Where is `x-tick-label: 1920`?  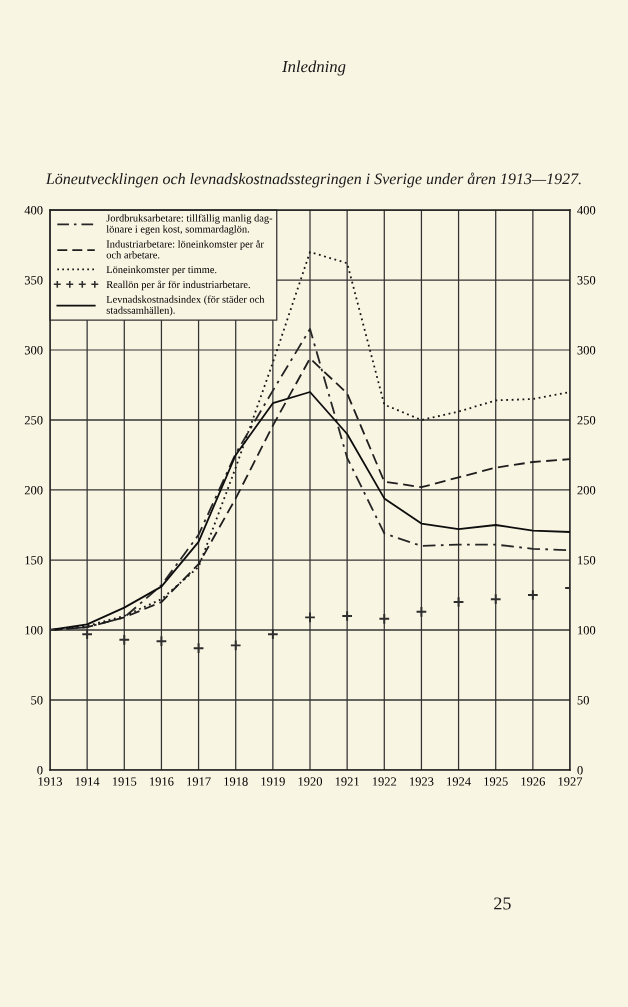 x-tick-label: 1920 is located at coordinates (310, 781).